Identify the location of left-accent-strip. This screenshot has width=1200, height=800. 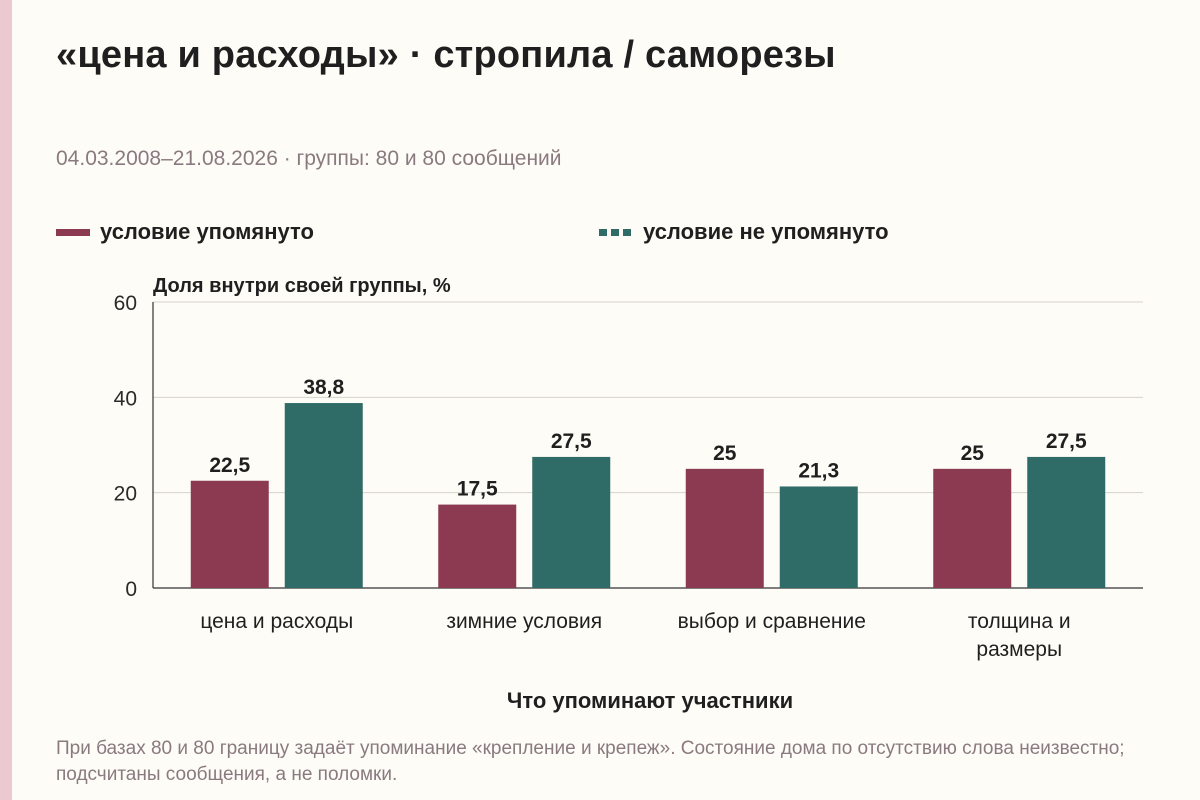
(6, 400).